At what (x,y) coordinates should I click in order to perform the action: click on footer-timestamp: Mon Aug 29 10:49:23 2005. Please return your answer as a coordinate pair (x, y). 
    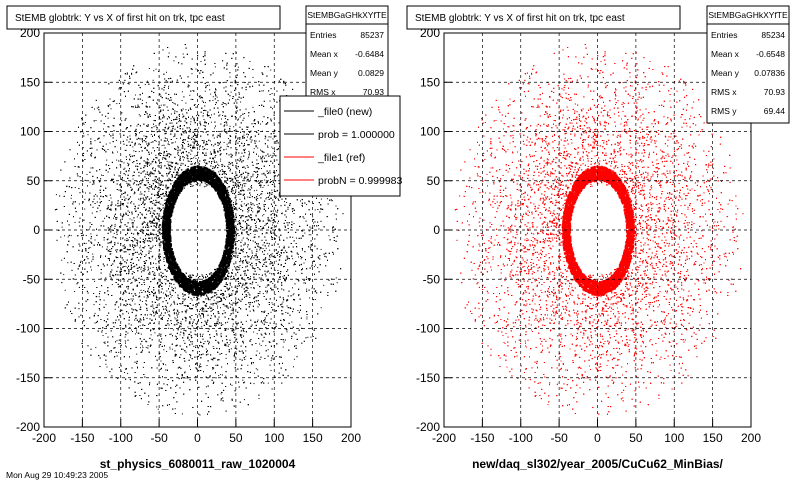
    Looking at the image, I should click on (57, 475).